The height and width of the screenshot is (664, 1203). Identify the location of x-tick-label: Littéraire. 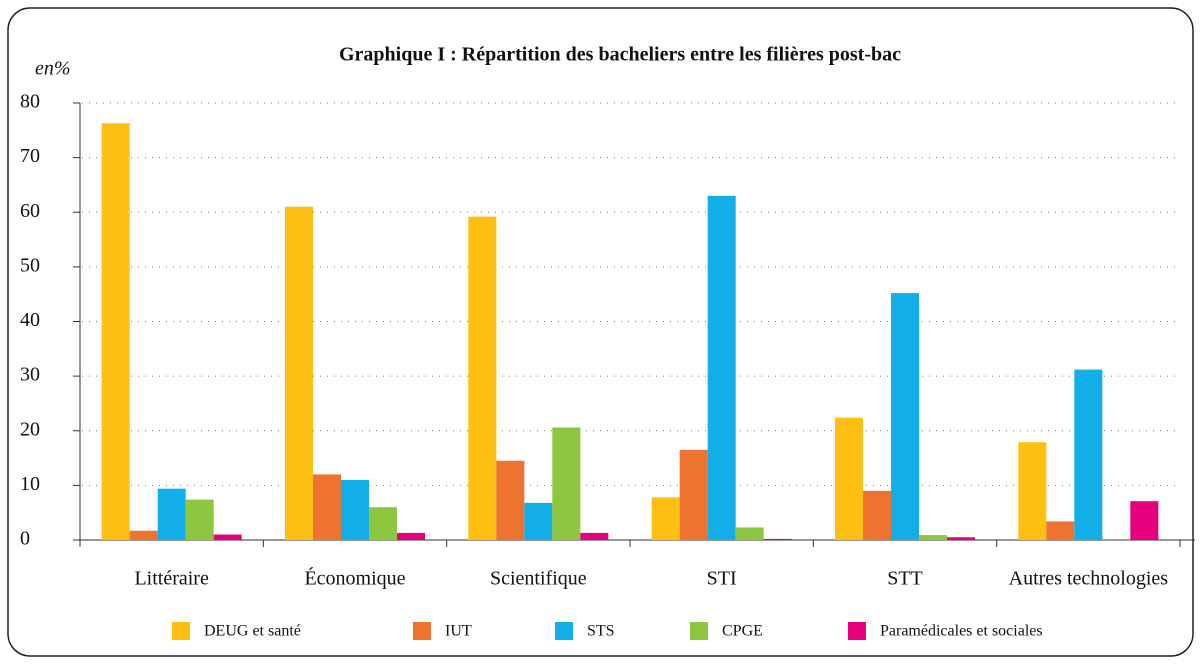
(171, 579).